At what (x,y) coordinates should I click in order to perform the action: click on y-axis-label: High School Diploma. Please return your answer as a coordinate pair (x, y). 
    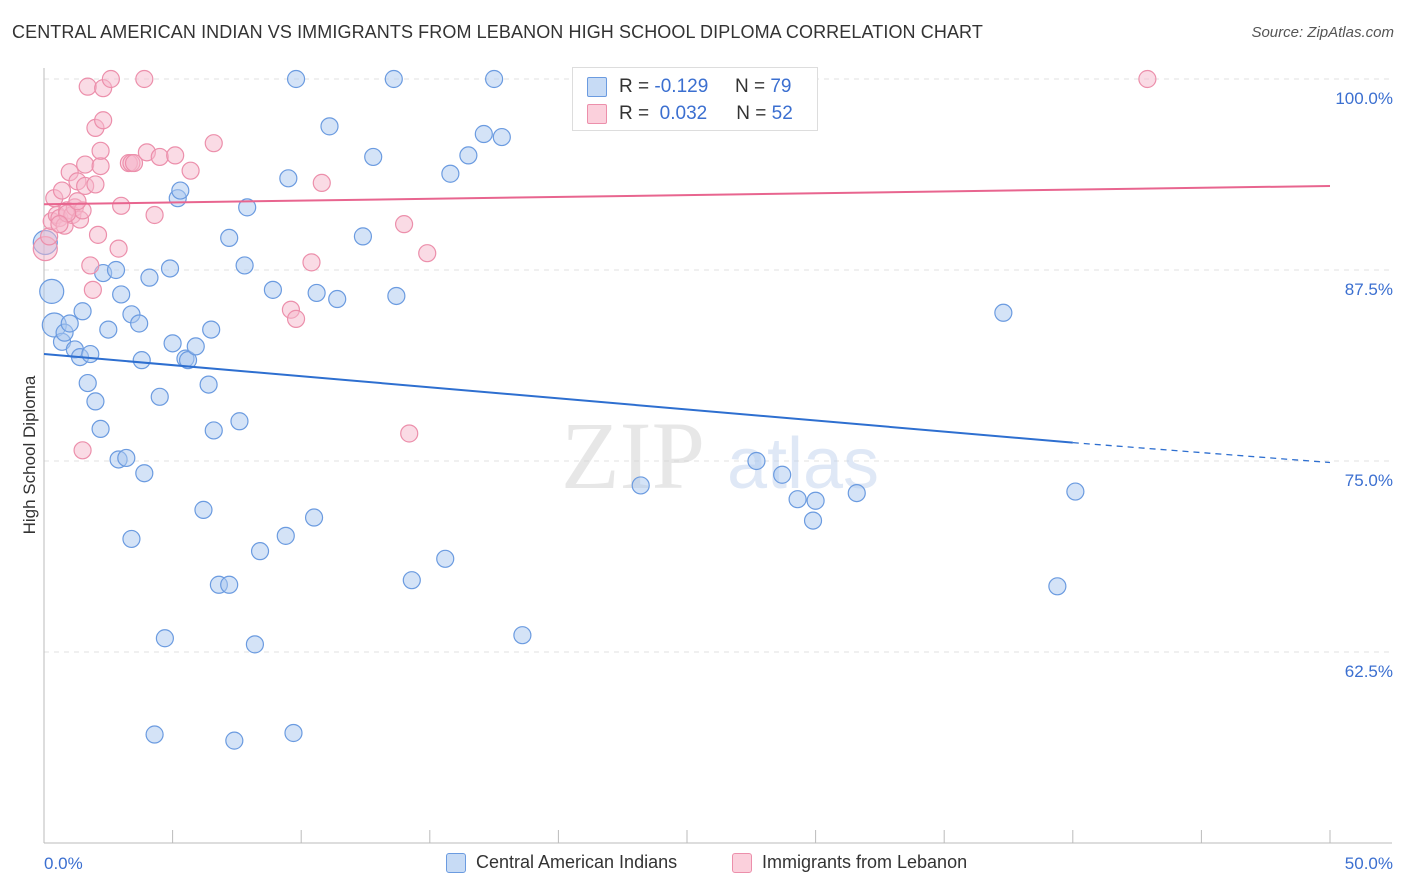
    Looking at the image, I should click on (29, 454).